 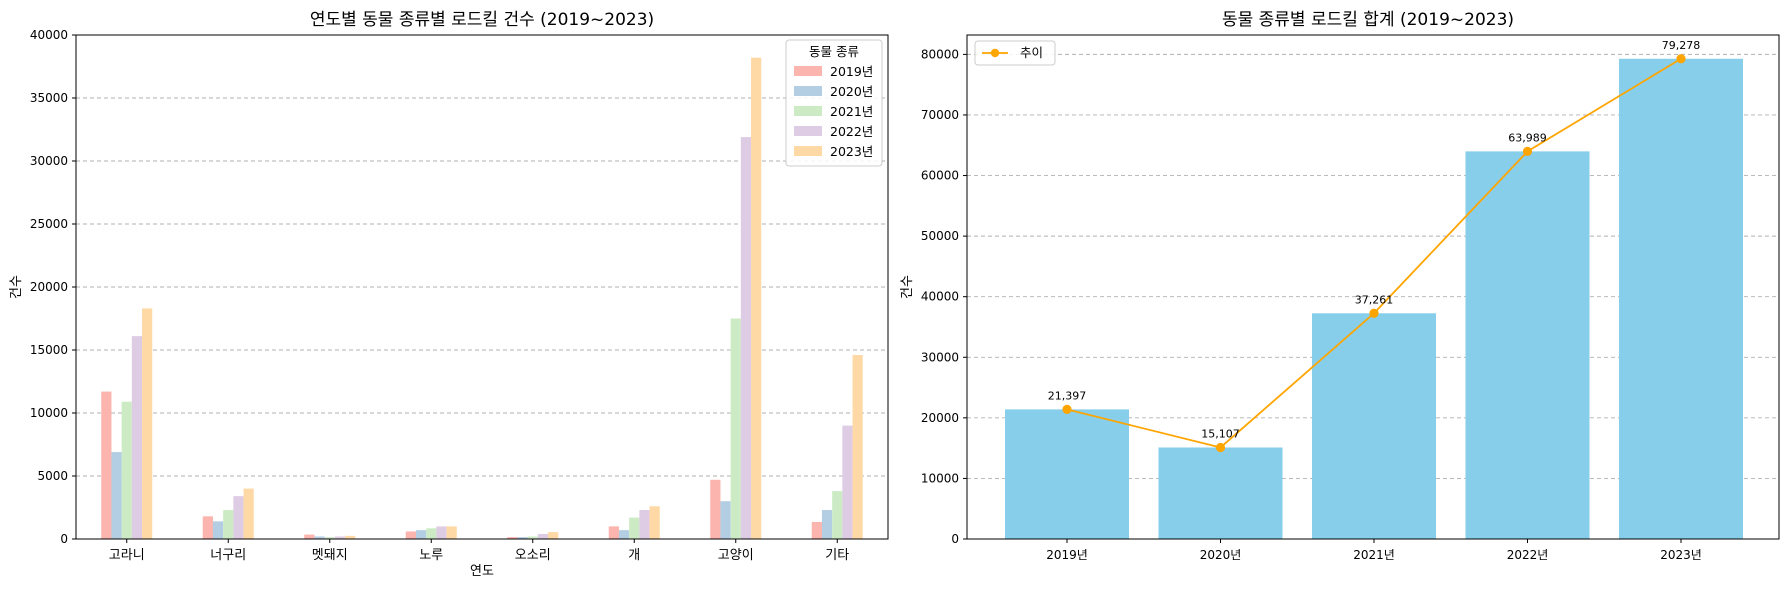 I want to click on chart1-y-ticks: 0 5000 10000 15000 20000 25000 30000 35000 40000, so click(x=53, y=287).